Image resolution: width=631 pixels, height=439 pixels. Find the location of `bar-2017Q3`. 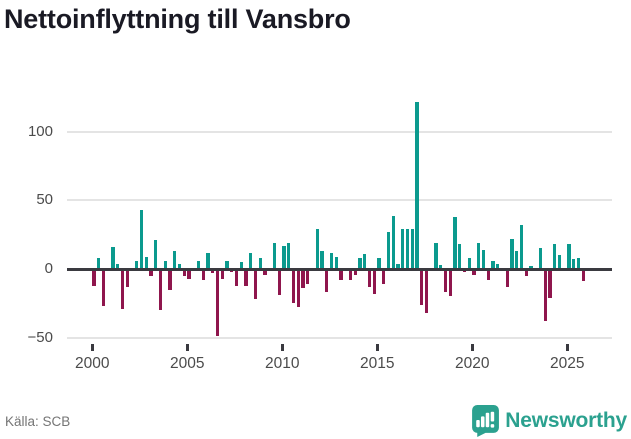

bar-2017Q3 is located at coordinates (426, 291).